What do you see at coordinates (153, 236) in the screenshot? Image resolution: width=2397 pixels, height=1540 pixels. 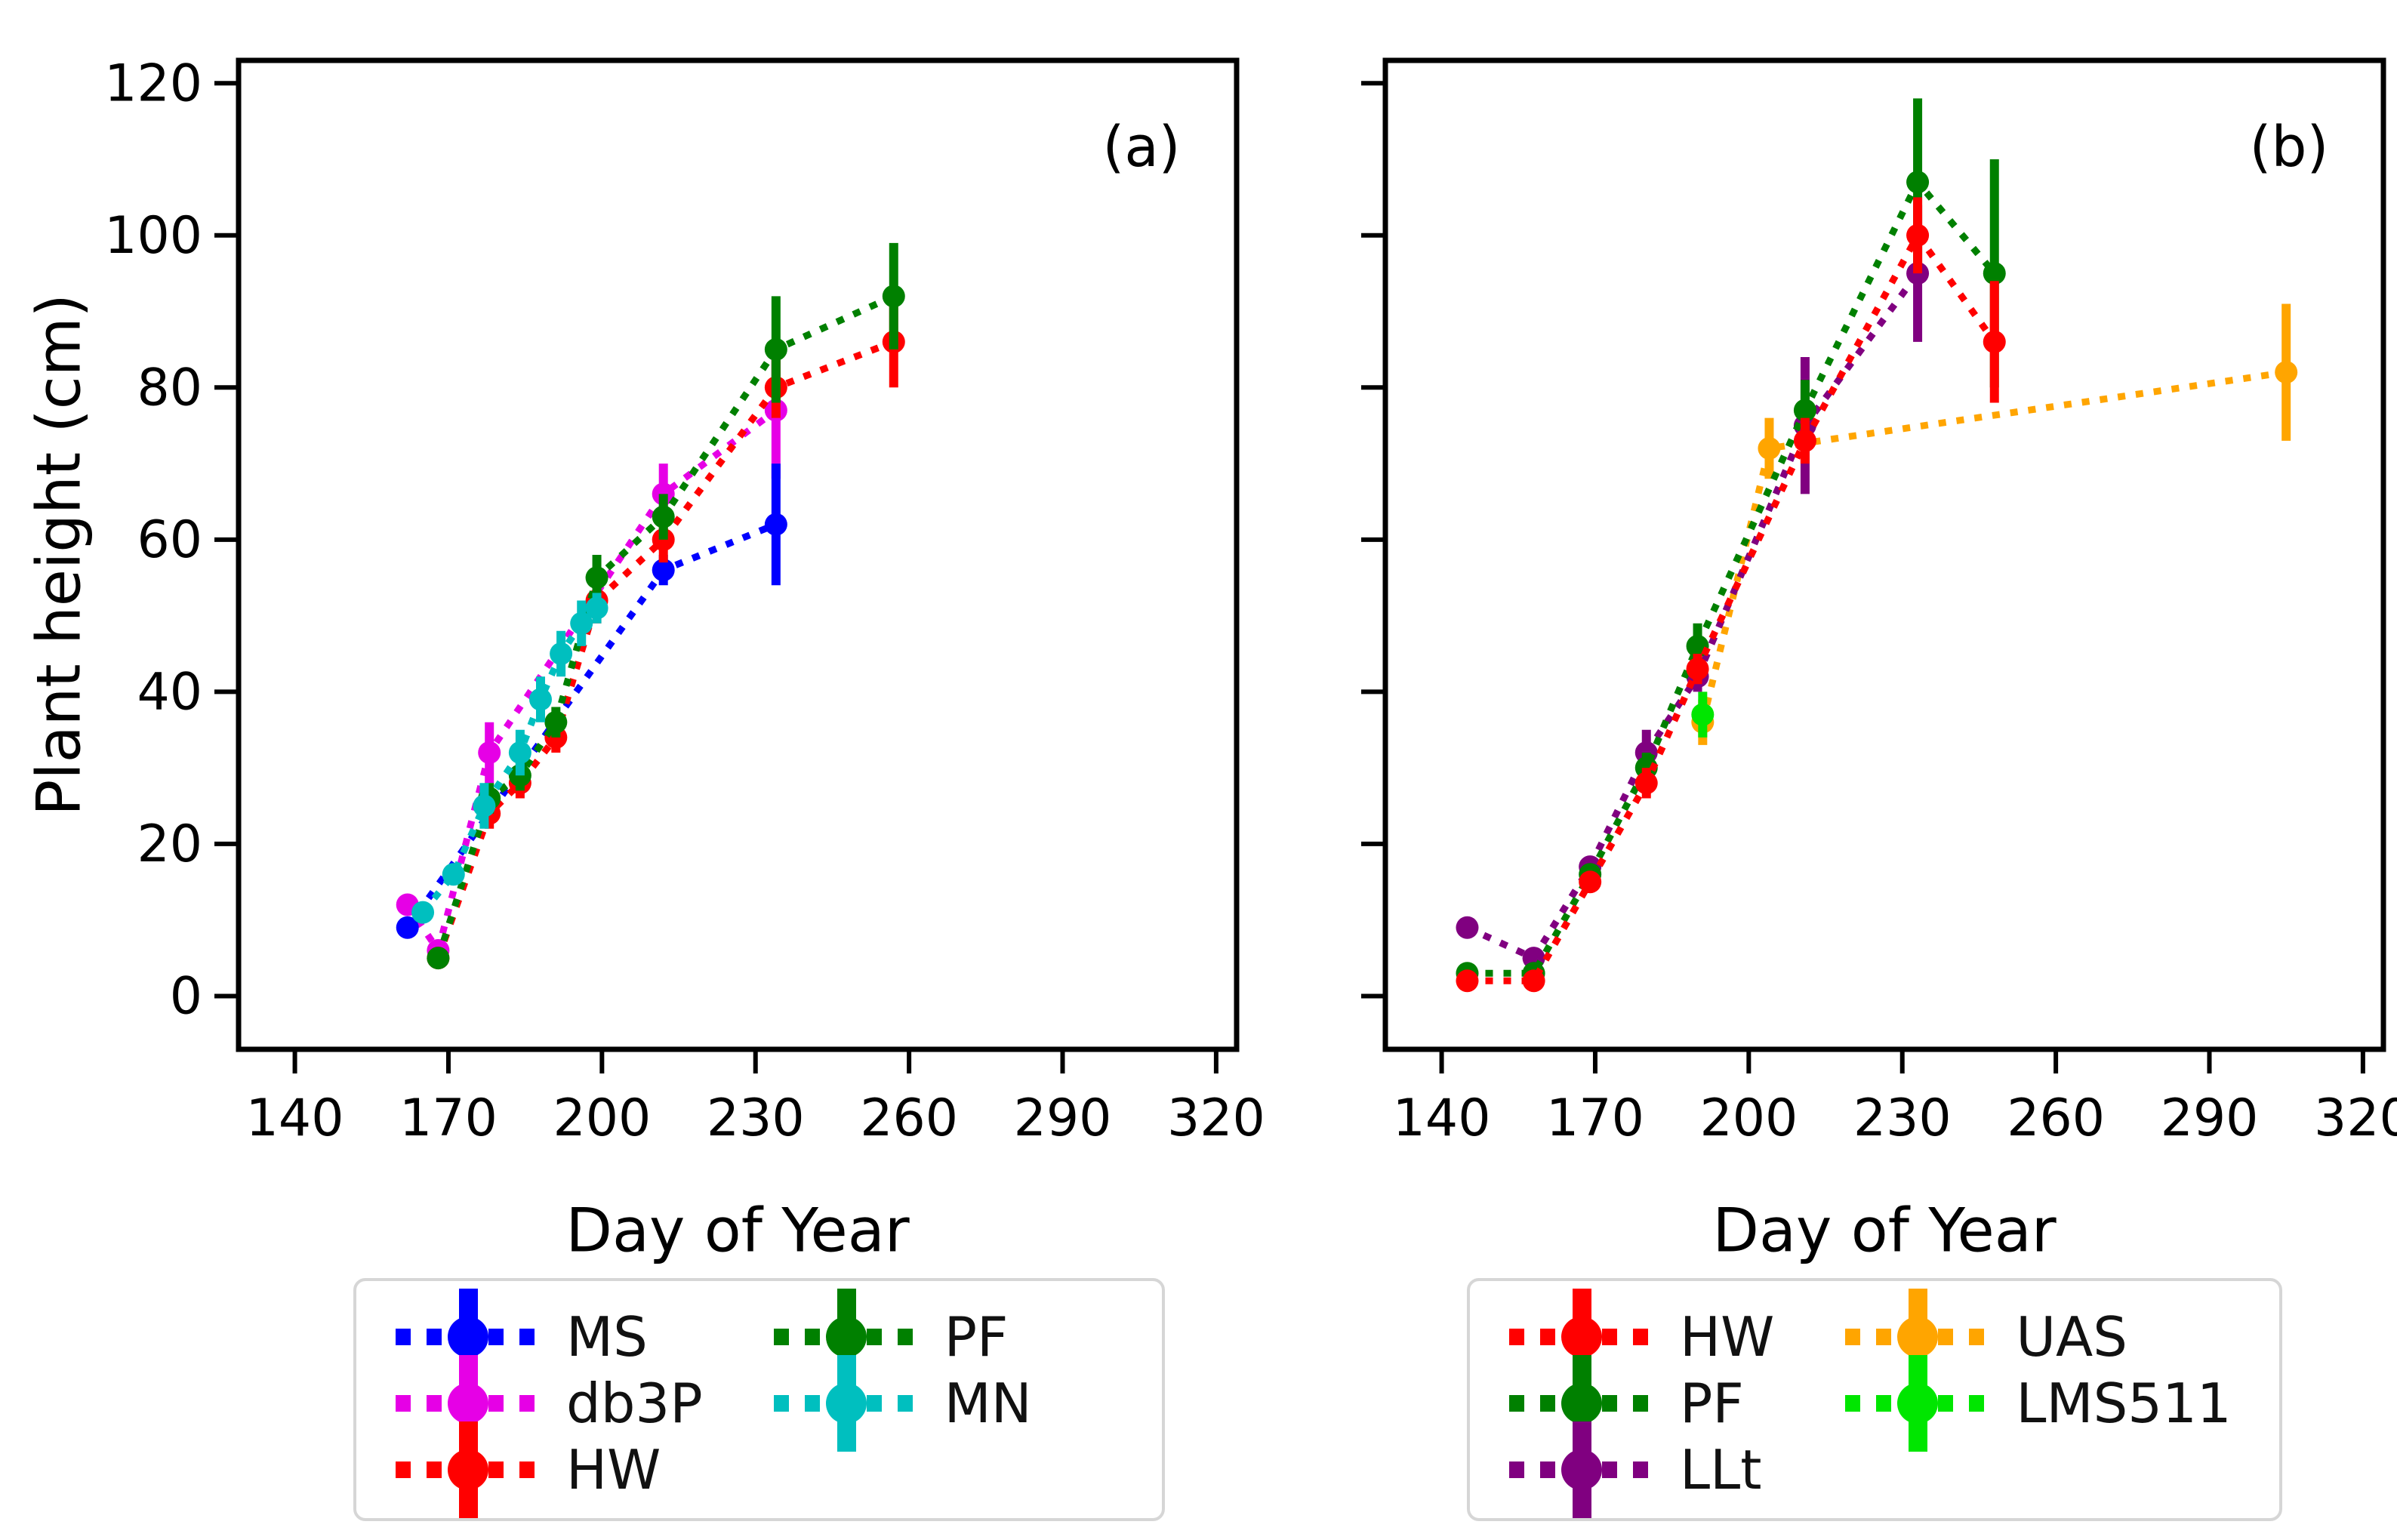 I see `y-tick-label: 100` at bounding box center [153, 236].